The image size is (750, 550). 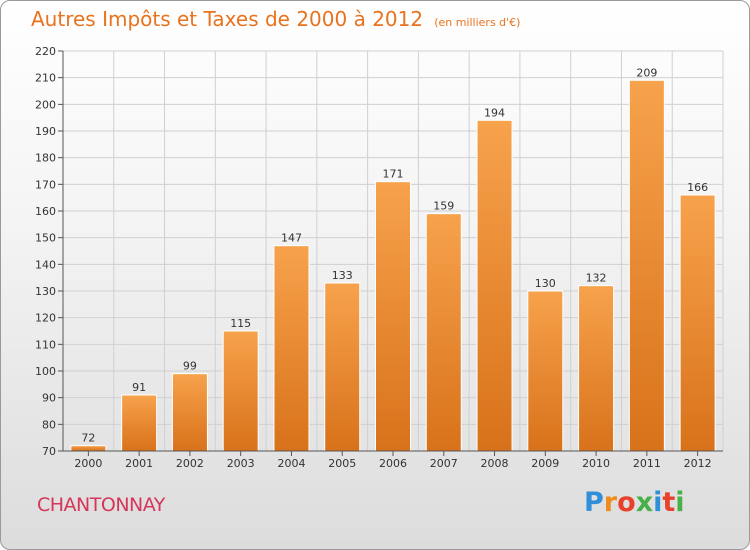 I want to click on data-label: 115, so click(x=240, y=323).